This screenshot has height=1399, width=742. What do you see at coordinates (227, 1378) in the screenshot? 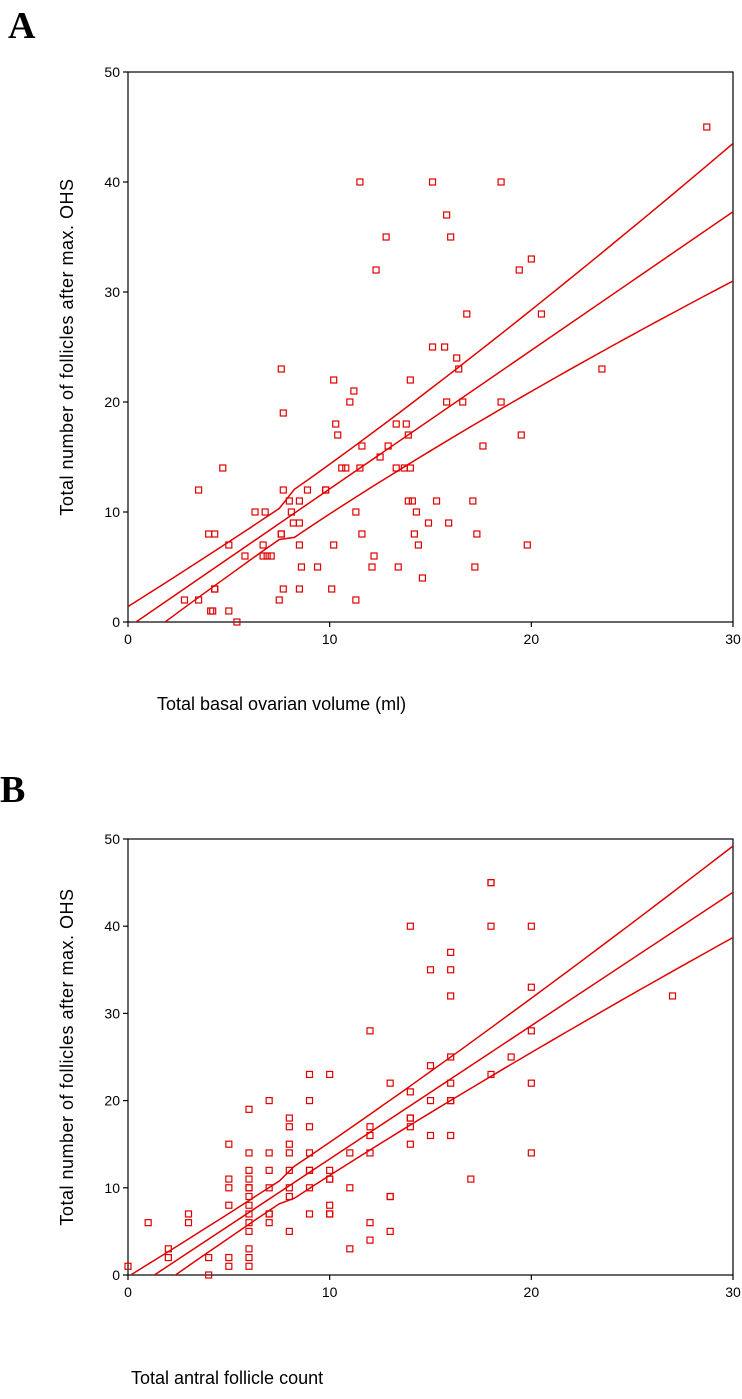
I see `x-axis-title-b: Total antral follicle count` at bounding box center [227, 1378].